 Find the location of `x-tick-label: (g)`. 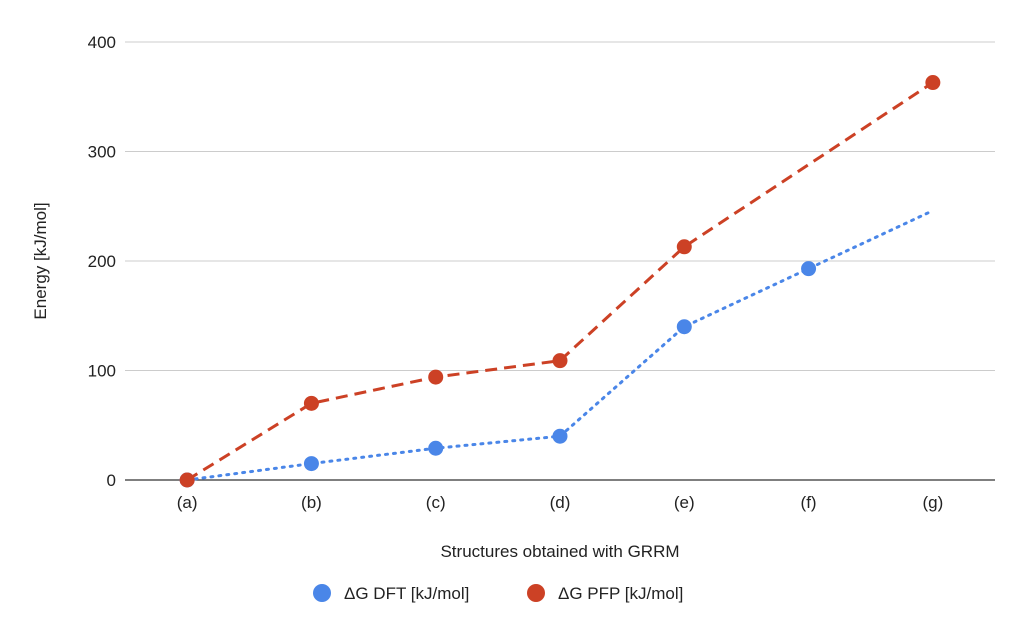

x-tick-label: (g) is located at coordinates (932, 502).